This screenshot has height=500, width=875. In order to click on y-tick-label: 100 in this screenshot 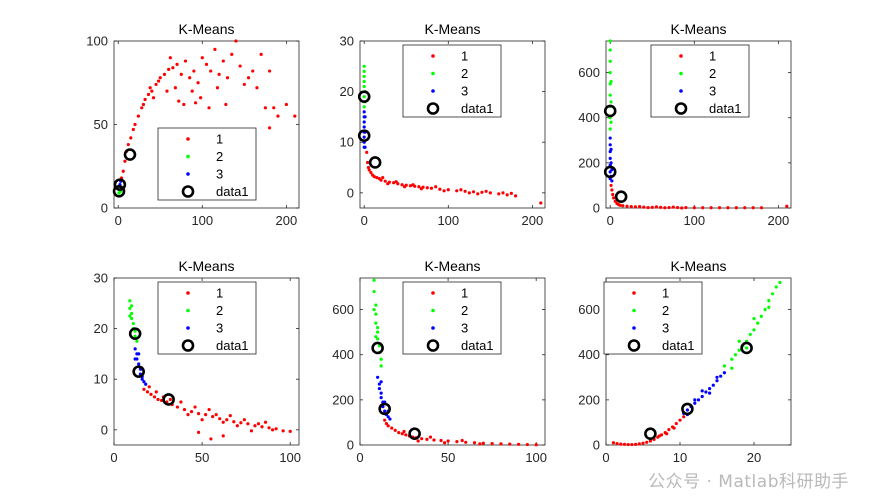, I will do `click(97, 41)`.